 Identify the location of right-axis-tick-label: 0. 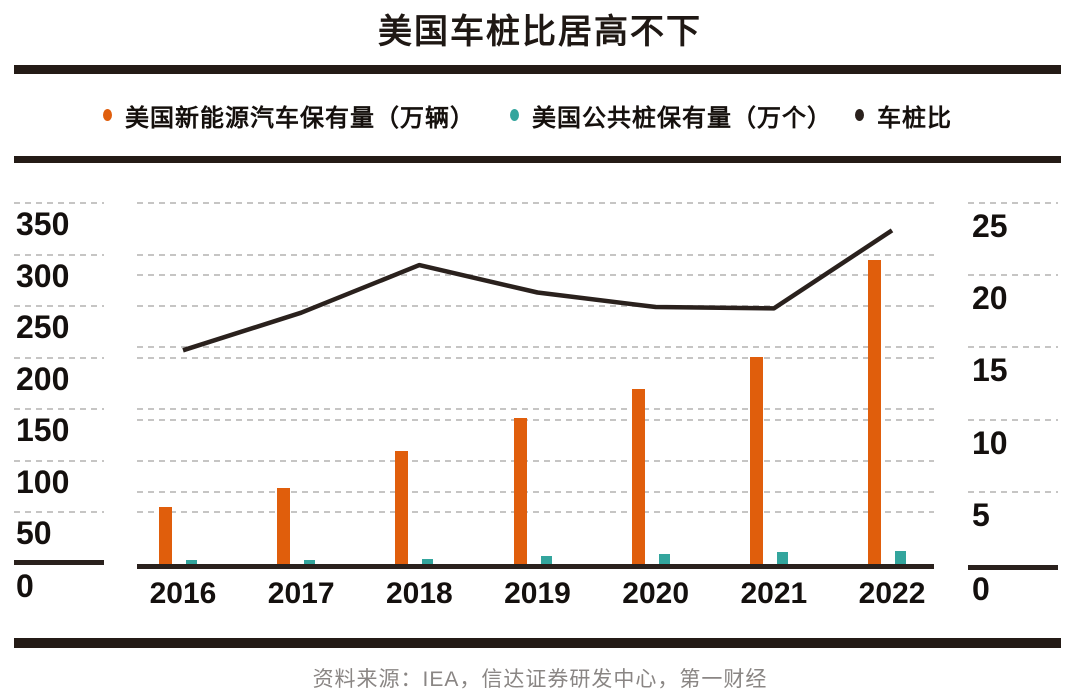
(981, 589).